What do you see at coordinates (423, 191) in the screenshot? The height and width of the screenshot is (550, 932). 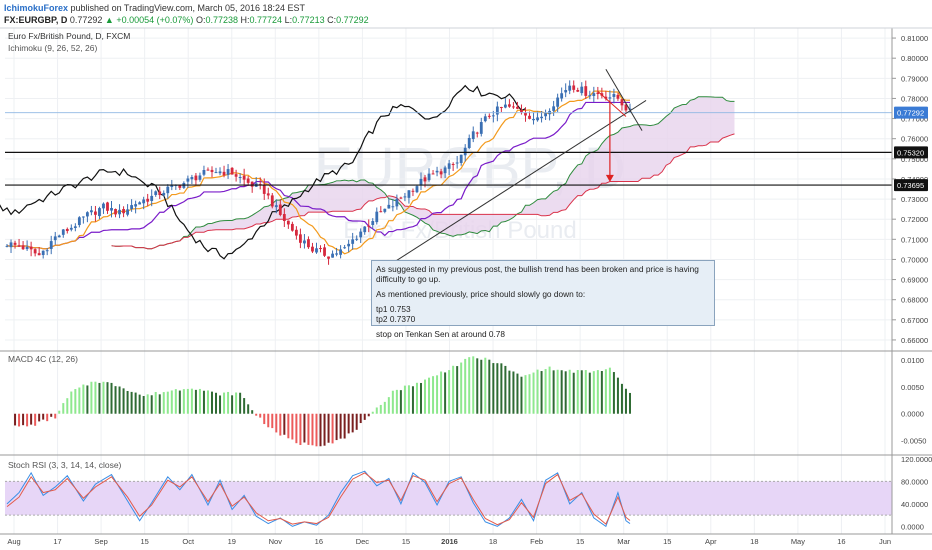 I see `senkou-span-b` at bounding box center [423, 191].